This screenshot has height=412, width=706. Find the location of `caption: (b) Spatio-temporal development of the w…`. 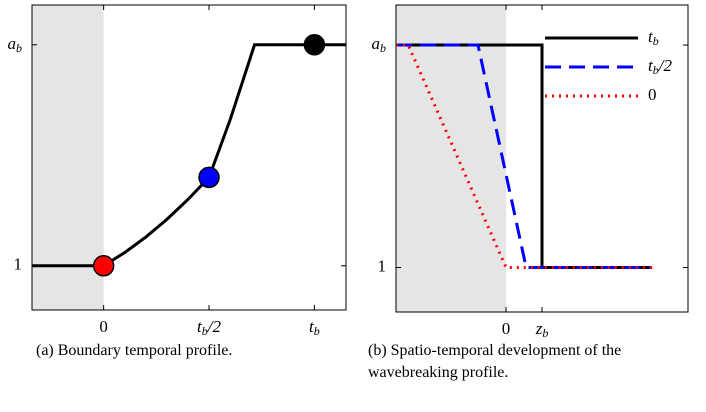

caption: (b) Spatio-temporal development of the w… is located at coordinates (495, 361).